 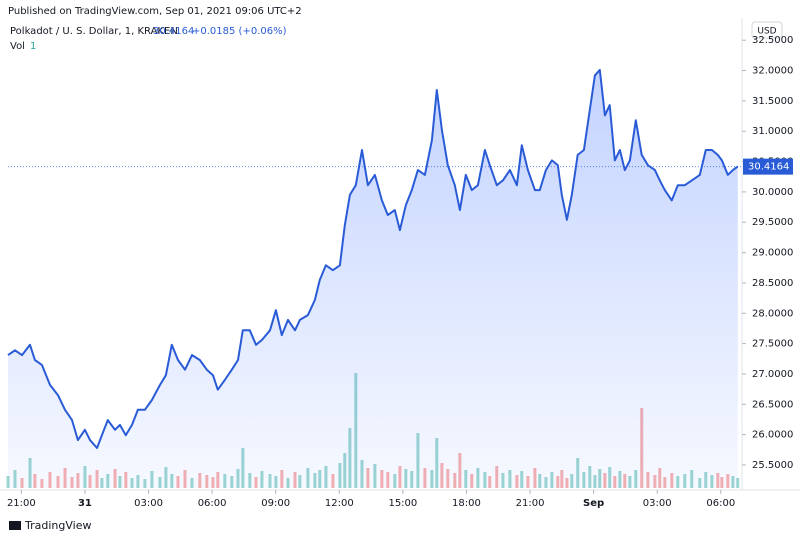 I want to click on y-tick-label: 30.0000, so click(x=772, y=192).